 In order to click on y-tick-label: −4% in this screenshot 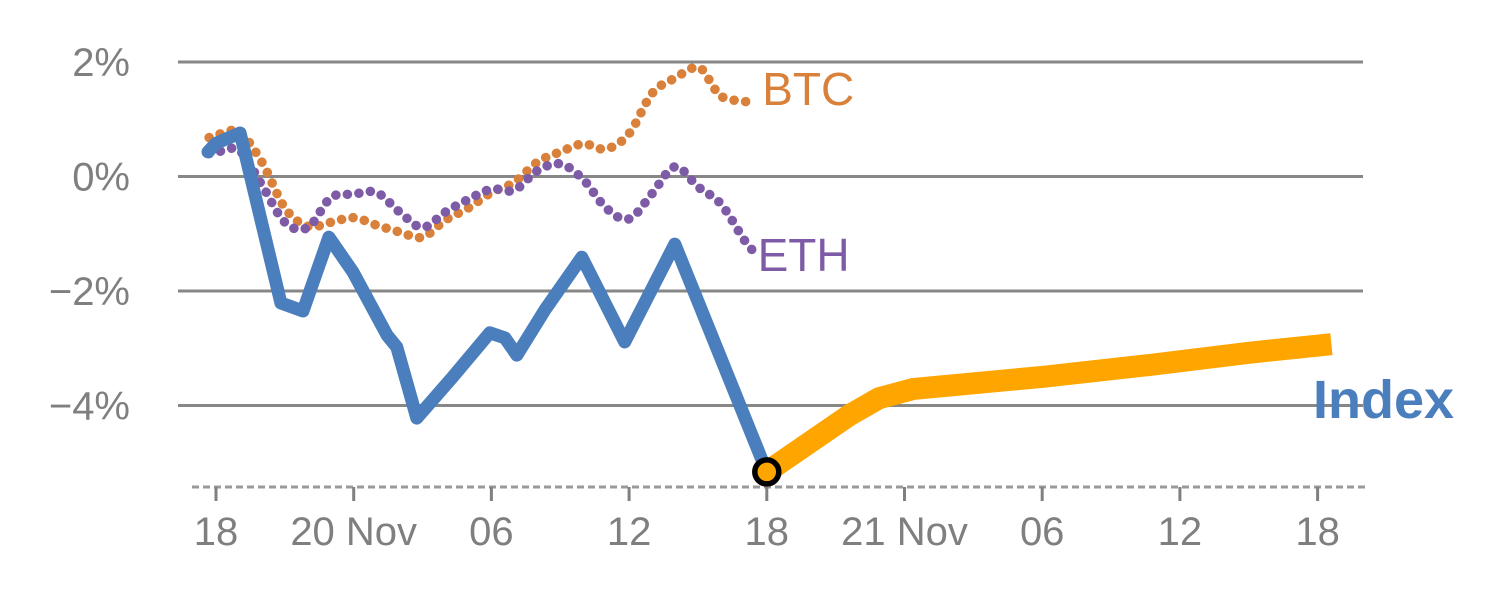, I will do `click(89, 407)`.